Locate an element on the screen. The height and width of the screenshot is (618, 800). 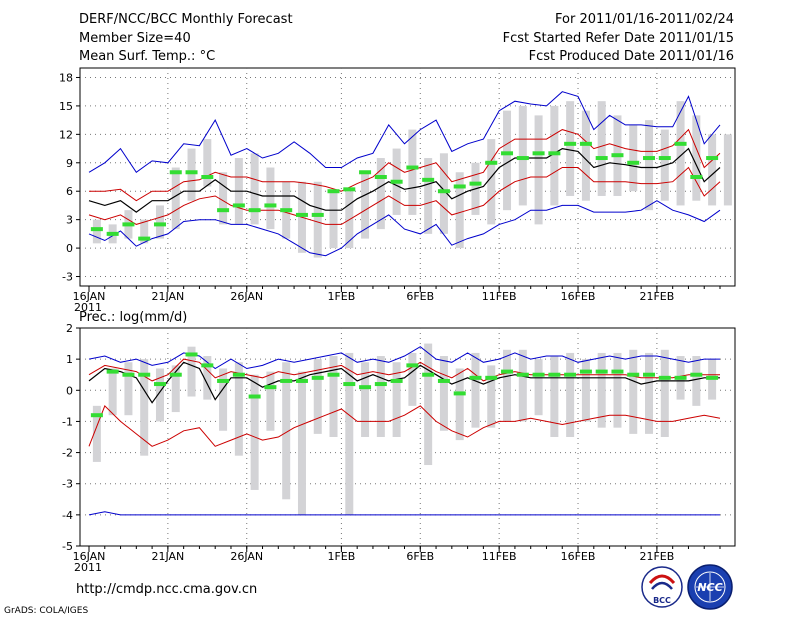
p2-xtick-label: 6FEB is located at coordinates (420, 556).